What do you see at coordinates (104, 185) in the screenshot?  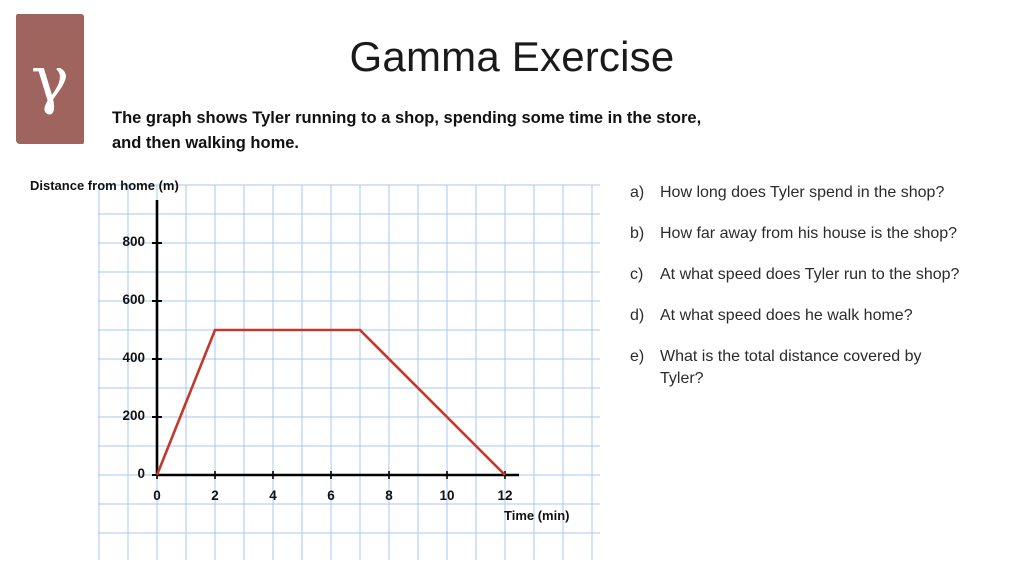 I see `y-axis-title: Distance from home (m)` at bounding box center [104, 185].